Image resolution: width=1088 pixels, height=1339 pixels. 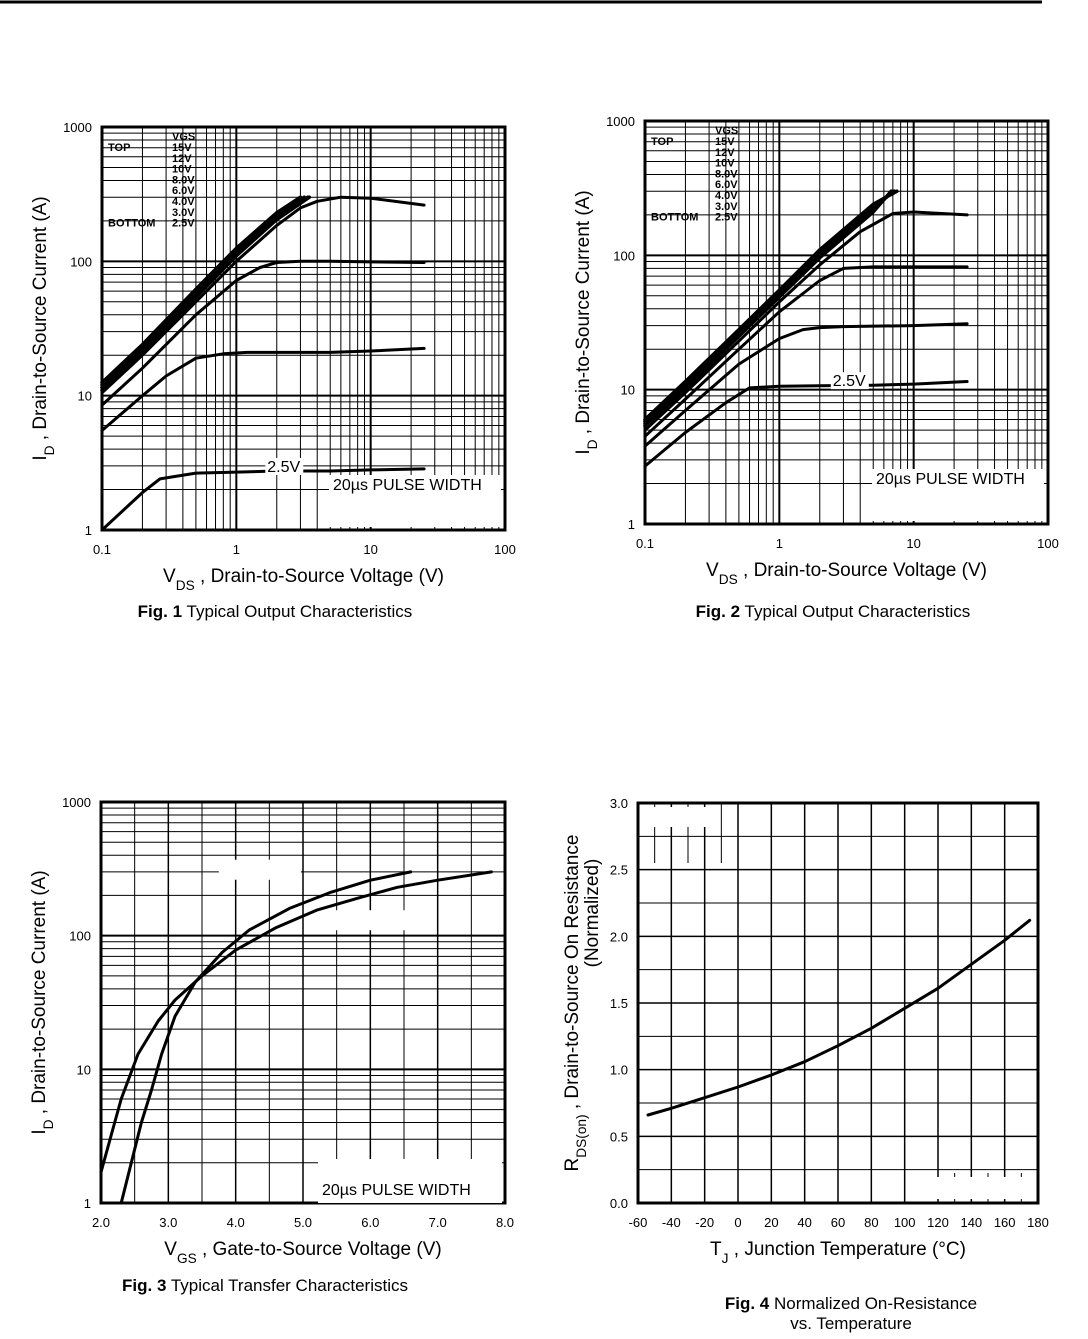 What do you see at coordinates (857, 611) in the screenshot?
I see `caption-fig2-text: Typical Output Characteristics` at bounding box center [857, 611].